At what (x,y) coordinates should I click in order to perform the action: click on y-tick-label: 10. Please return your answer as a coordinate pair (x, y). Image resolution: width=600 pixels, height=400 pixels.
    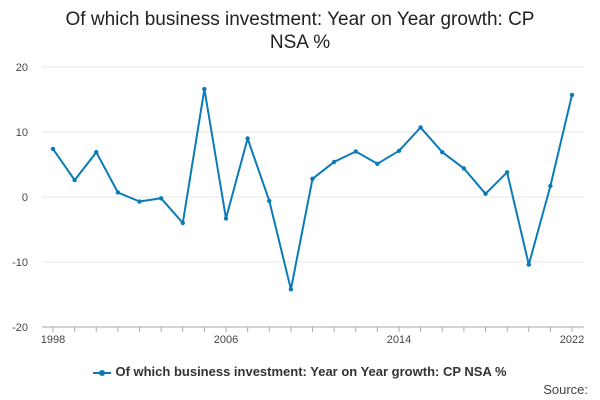
    Looking at the image, I should click on (22, 133).